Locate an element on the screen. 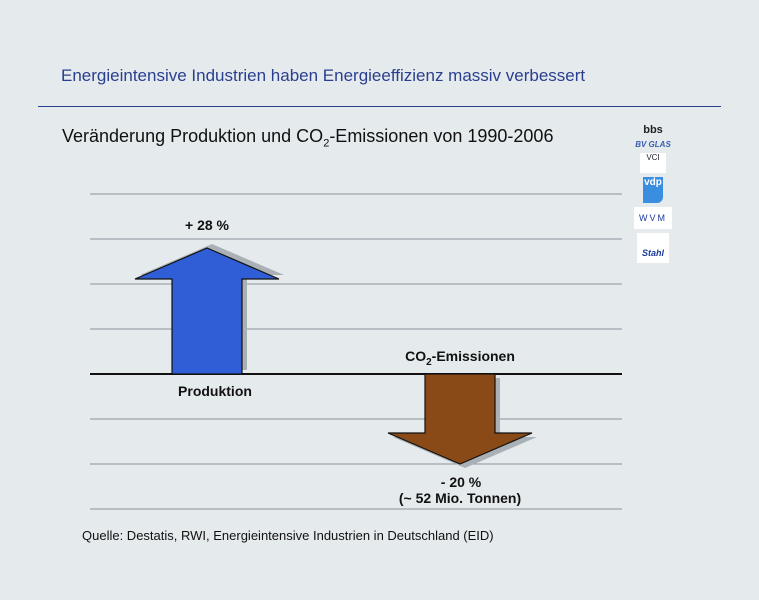  production-value-label: + 28 % is located at coordinates (207, 225).